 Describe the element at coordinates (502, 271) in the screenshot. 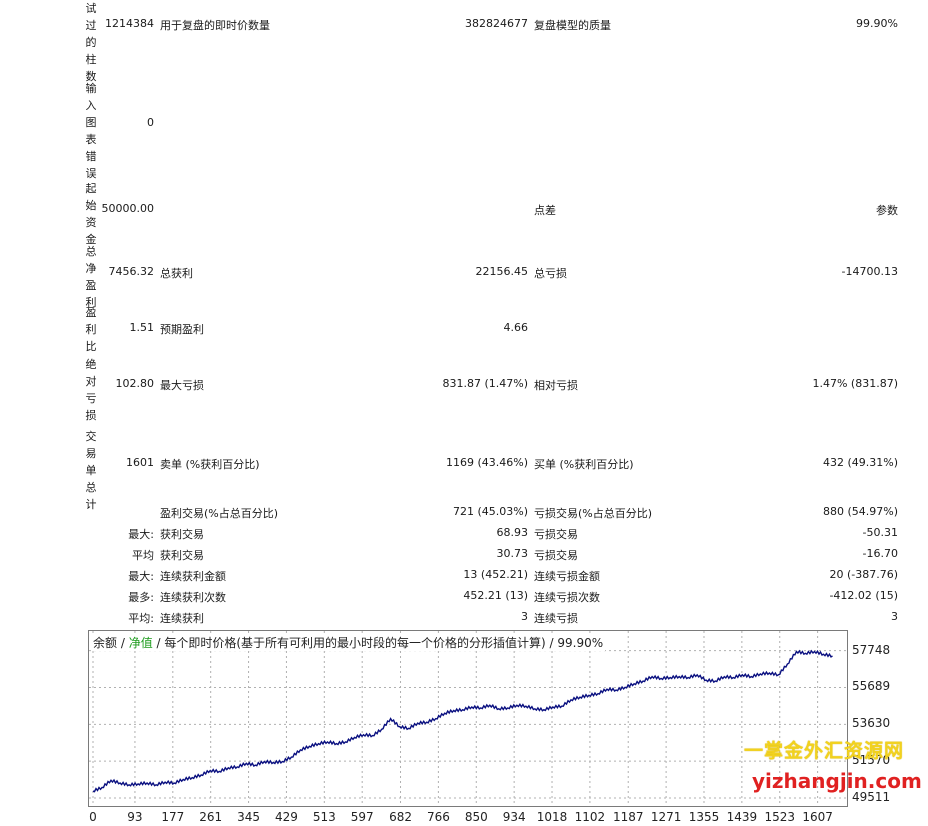

I see `gross-profit-value: 22156.45` at that location.